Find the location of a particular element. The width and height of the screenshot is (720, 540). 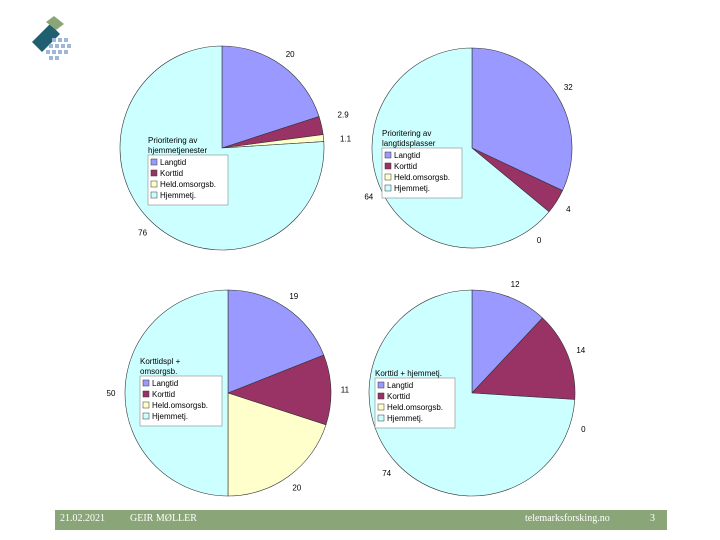

pie-data-label: 74 is located at coordinates (386, 473).